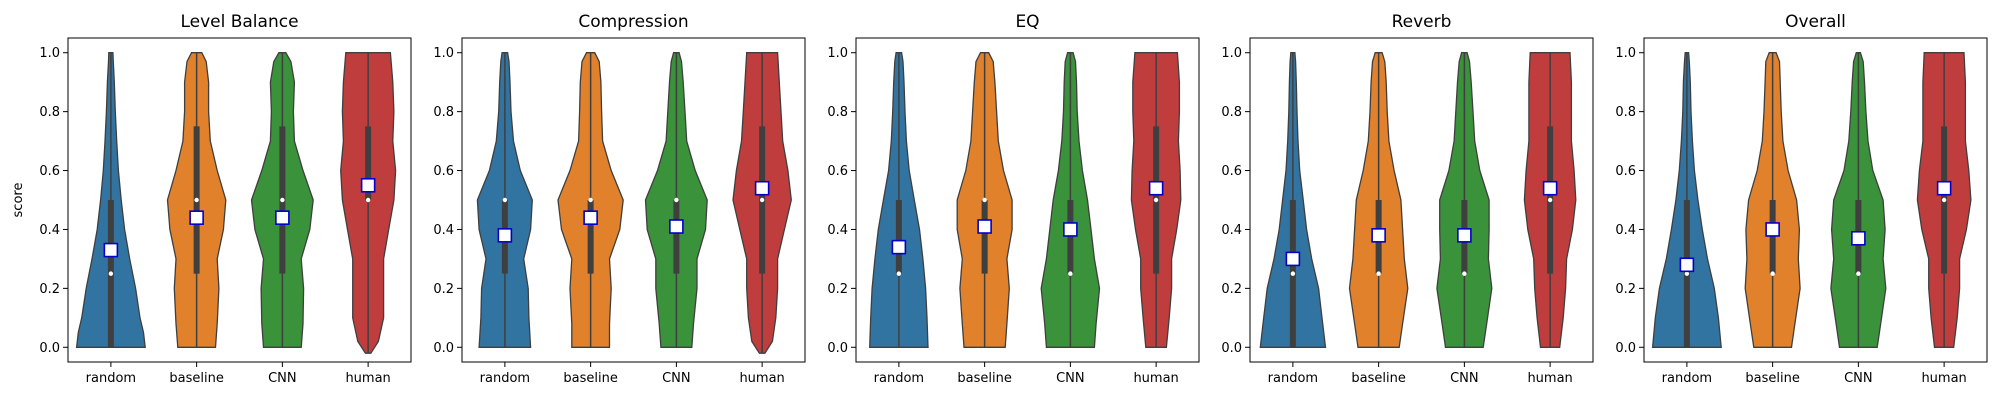  Describe the element at coordinates (633, 22) in the screenshot. I see `panel-title: Compression` at that location.